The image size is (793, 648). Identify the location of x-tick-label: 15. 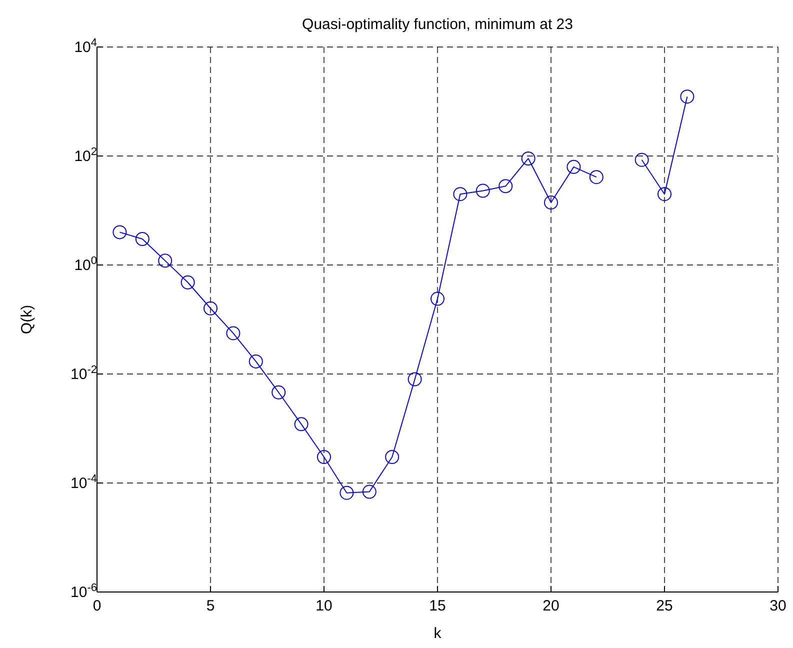
(437, 606).